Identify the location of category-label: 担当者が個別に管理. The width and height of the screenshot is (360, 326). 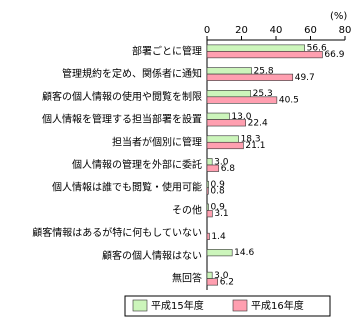
(157, 141).